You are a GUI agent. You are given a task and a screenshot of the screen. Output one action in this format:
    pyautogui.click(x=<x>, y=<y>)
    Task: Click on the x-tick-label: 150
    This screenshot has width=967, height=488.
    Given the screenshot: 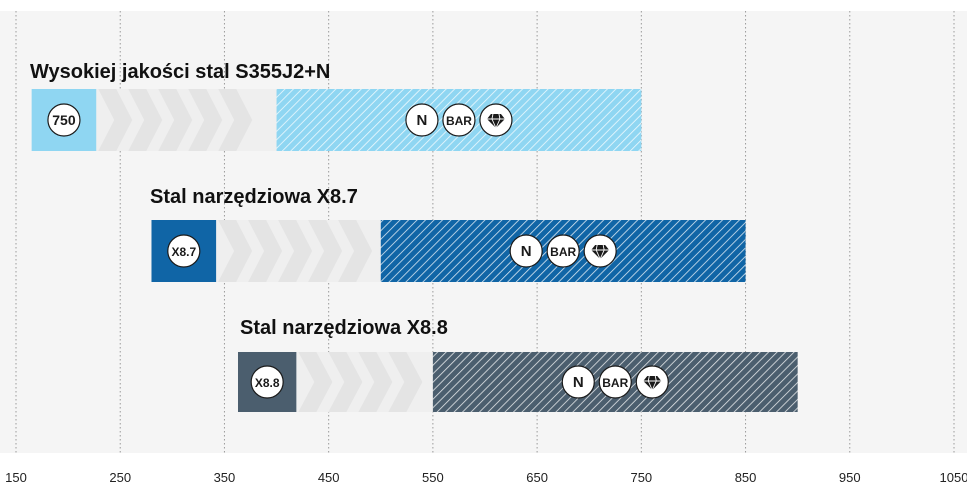 What is the action you would take?
    pyautogui.click(x=16, y=477)
    